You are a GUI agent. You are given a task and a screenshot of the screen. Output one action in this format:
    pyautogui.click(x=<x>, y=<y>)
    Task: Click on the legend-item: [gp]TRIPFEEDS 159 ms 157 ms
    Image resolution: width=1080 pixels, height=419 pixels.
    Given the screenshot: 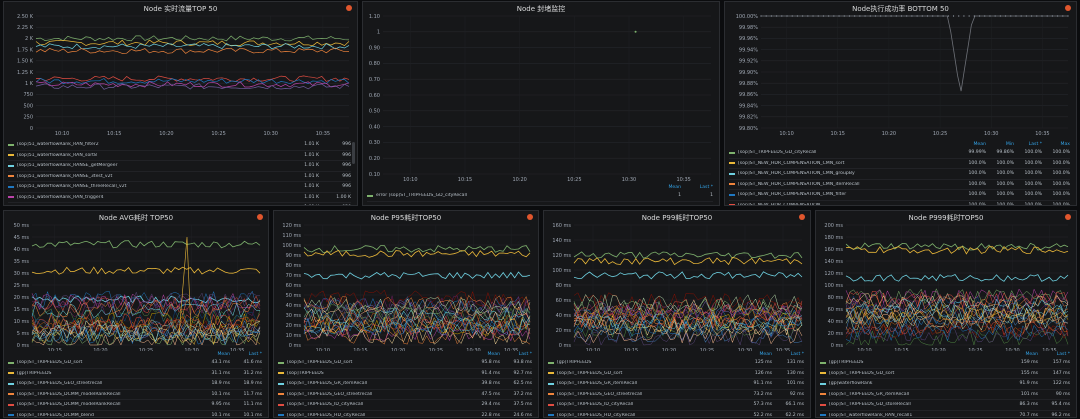 What is the action you would take?
    pyautogui.click(x=945, y=363)
    